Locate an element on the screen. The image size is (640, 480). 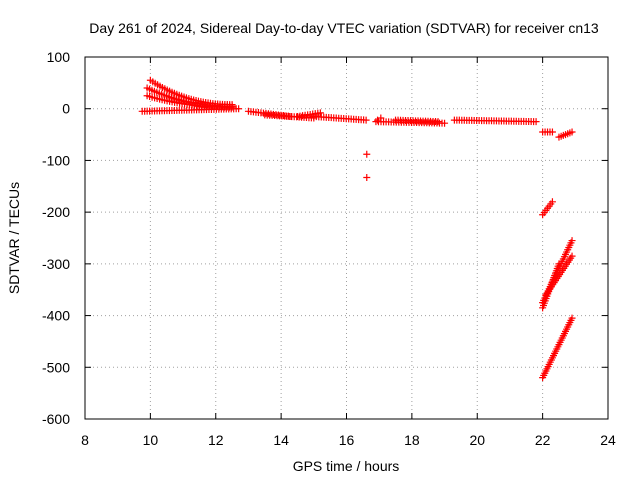
x-tick-label: 16 is located at coordinates (347, 440).